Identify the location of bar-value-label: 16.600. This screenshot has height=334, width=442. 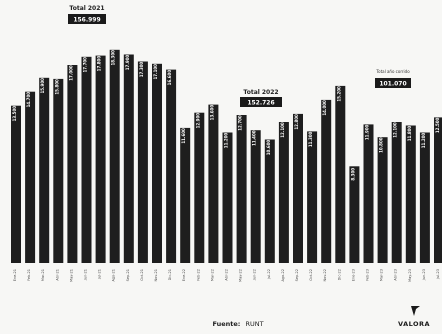
(169, 78).